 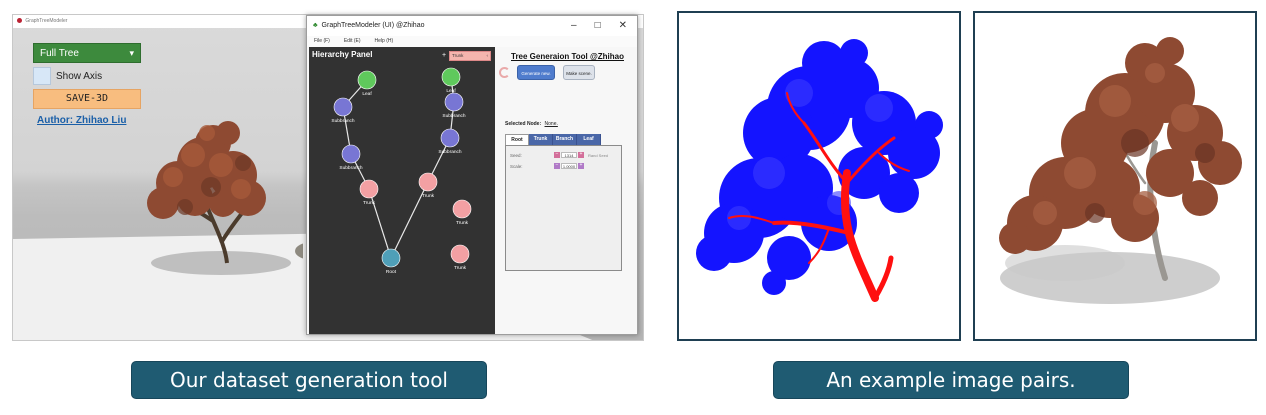 What do you see at coordinates (444, 55) in the screenshot?
I see `add-node-button: +` at bounding box center [444, 55].